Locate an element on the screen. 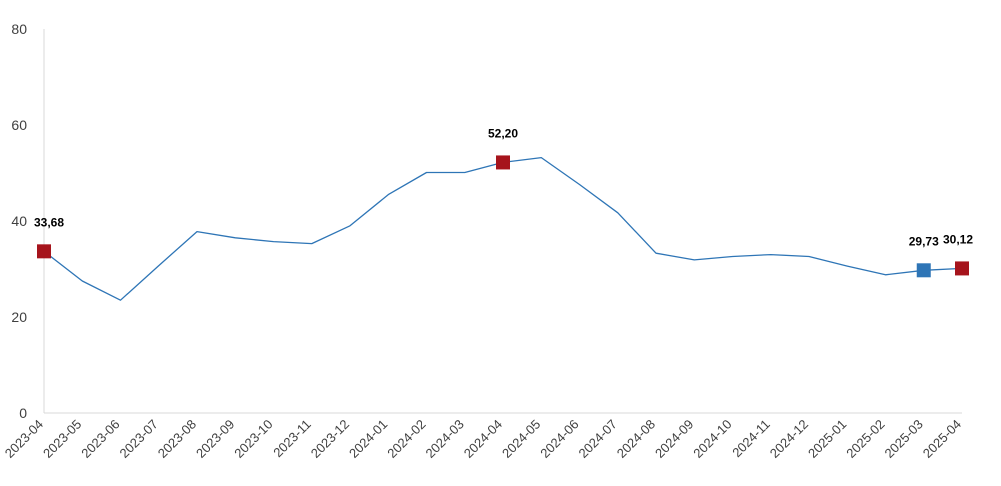  x-tick-label: 2024-11 is located at coordinates (751, 439).